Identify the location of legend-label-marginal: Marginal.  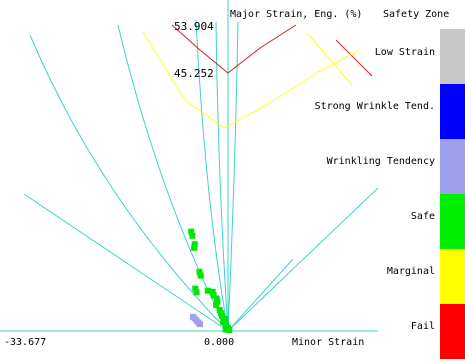
(410, 271).